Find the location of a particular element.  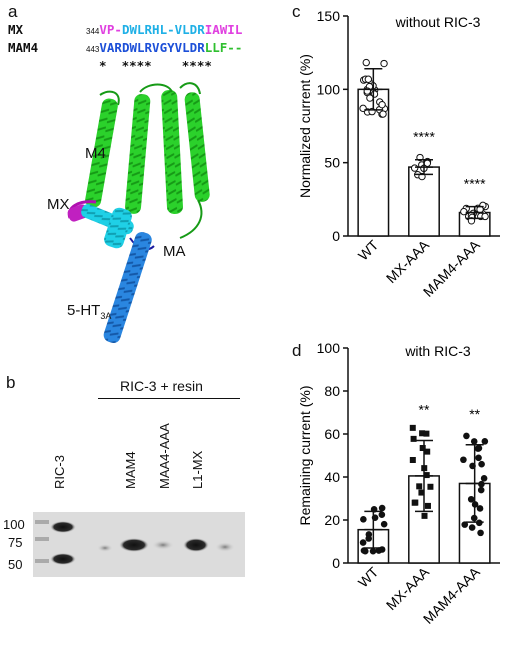

label-receptor-main: 5-HT is located at coordinates (84, 310).